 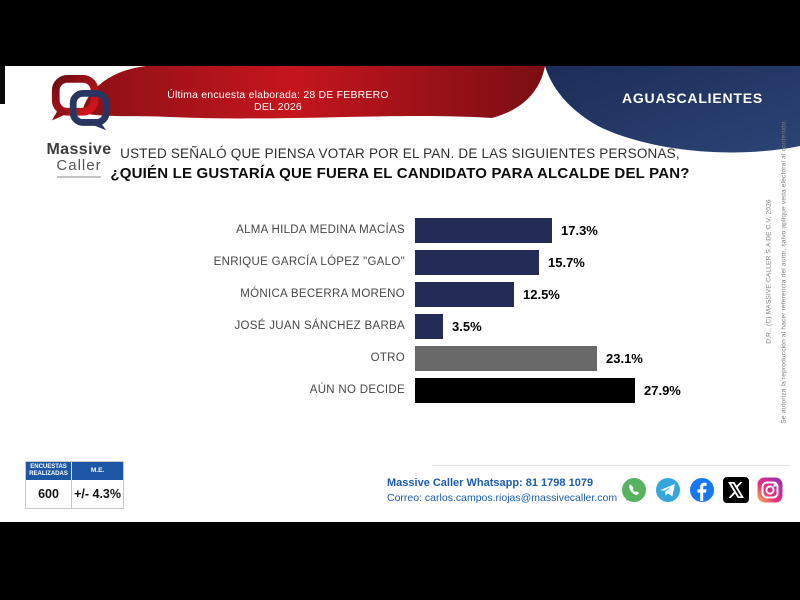 I want to click on surveys-count: 600, so click(x=49, y=494).